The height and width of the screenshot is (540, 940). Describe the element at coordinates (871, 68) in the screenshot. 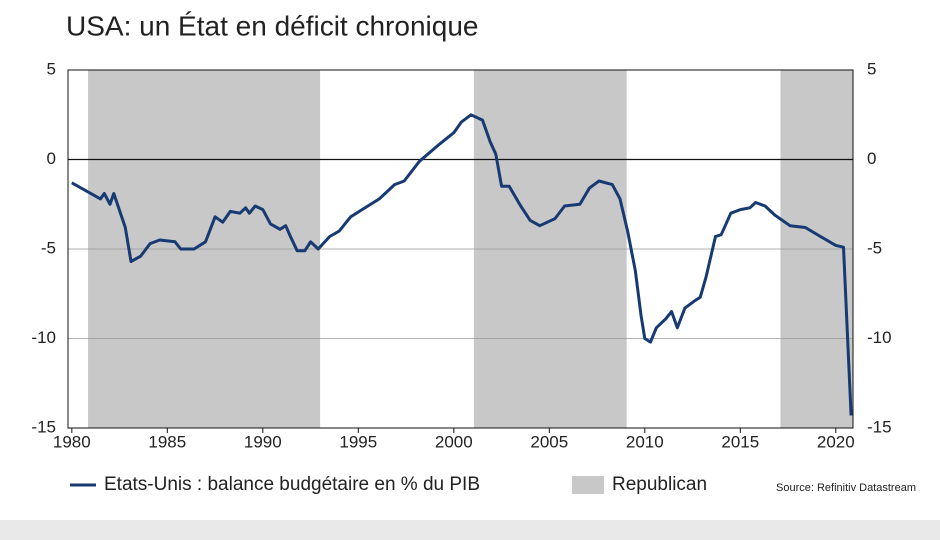

I see `y-tick-label-right: 5` at that location.